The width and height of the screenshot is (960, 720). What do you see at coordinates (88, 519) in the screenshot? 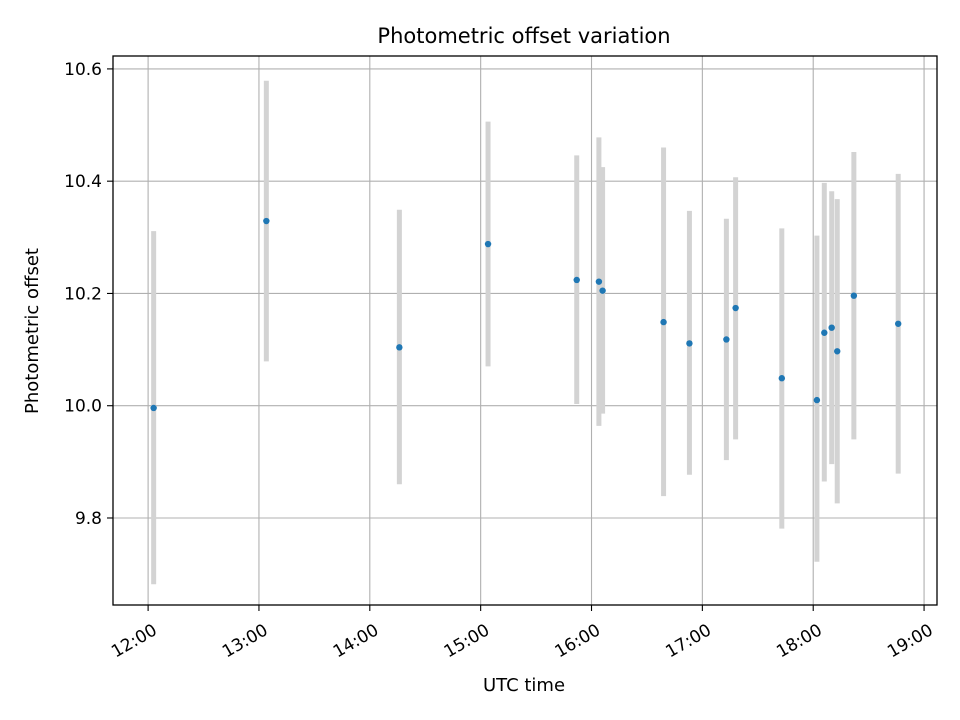
I see `y-tick-label: 9.8` at bounding box center [88, 519].